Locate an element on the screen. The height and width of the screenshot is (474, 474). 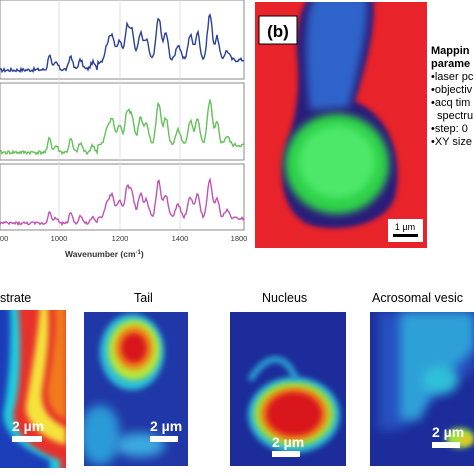
mapping-item: •objectiv is located at coordinates (452, 90).